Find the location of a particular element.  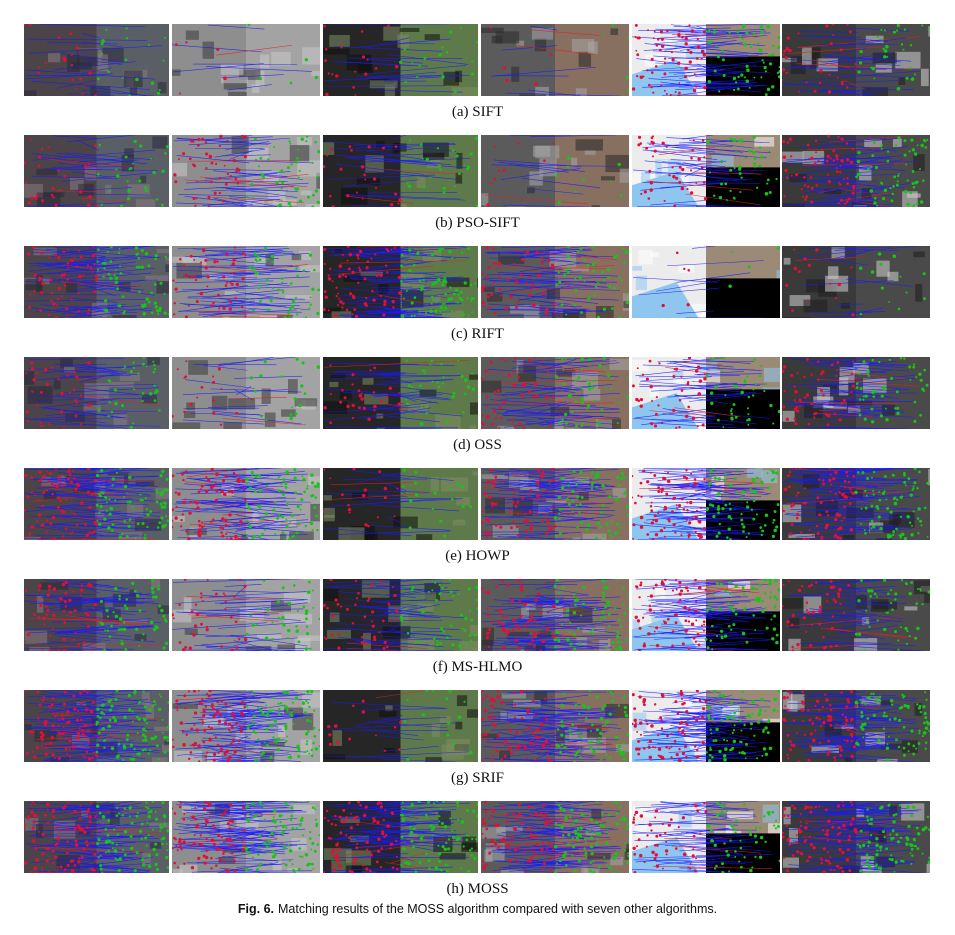

row-label: (d) OSS is located at coordinates (477, 445).